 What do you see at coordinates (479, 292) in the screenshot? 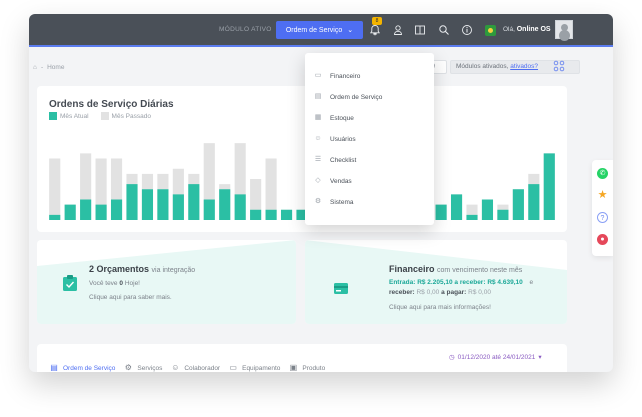
I see `pagar-value: R$ 0,00` at bounding box center [479, 292].